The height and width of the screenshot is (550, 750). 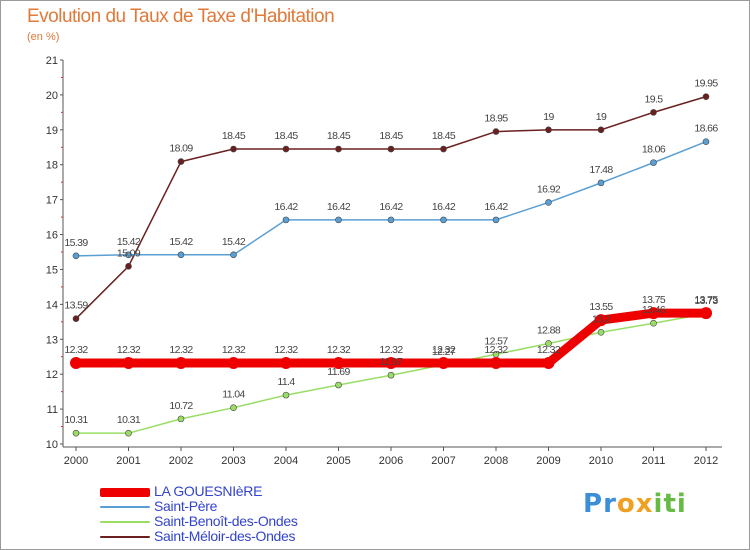 I want to click on x-tick-label: 2007, so click(x=443, y=461).